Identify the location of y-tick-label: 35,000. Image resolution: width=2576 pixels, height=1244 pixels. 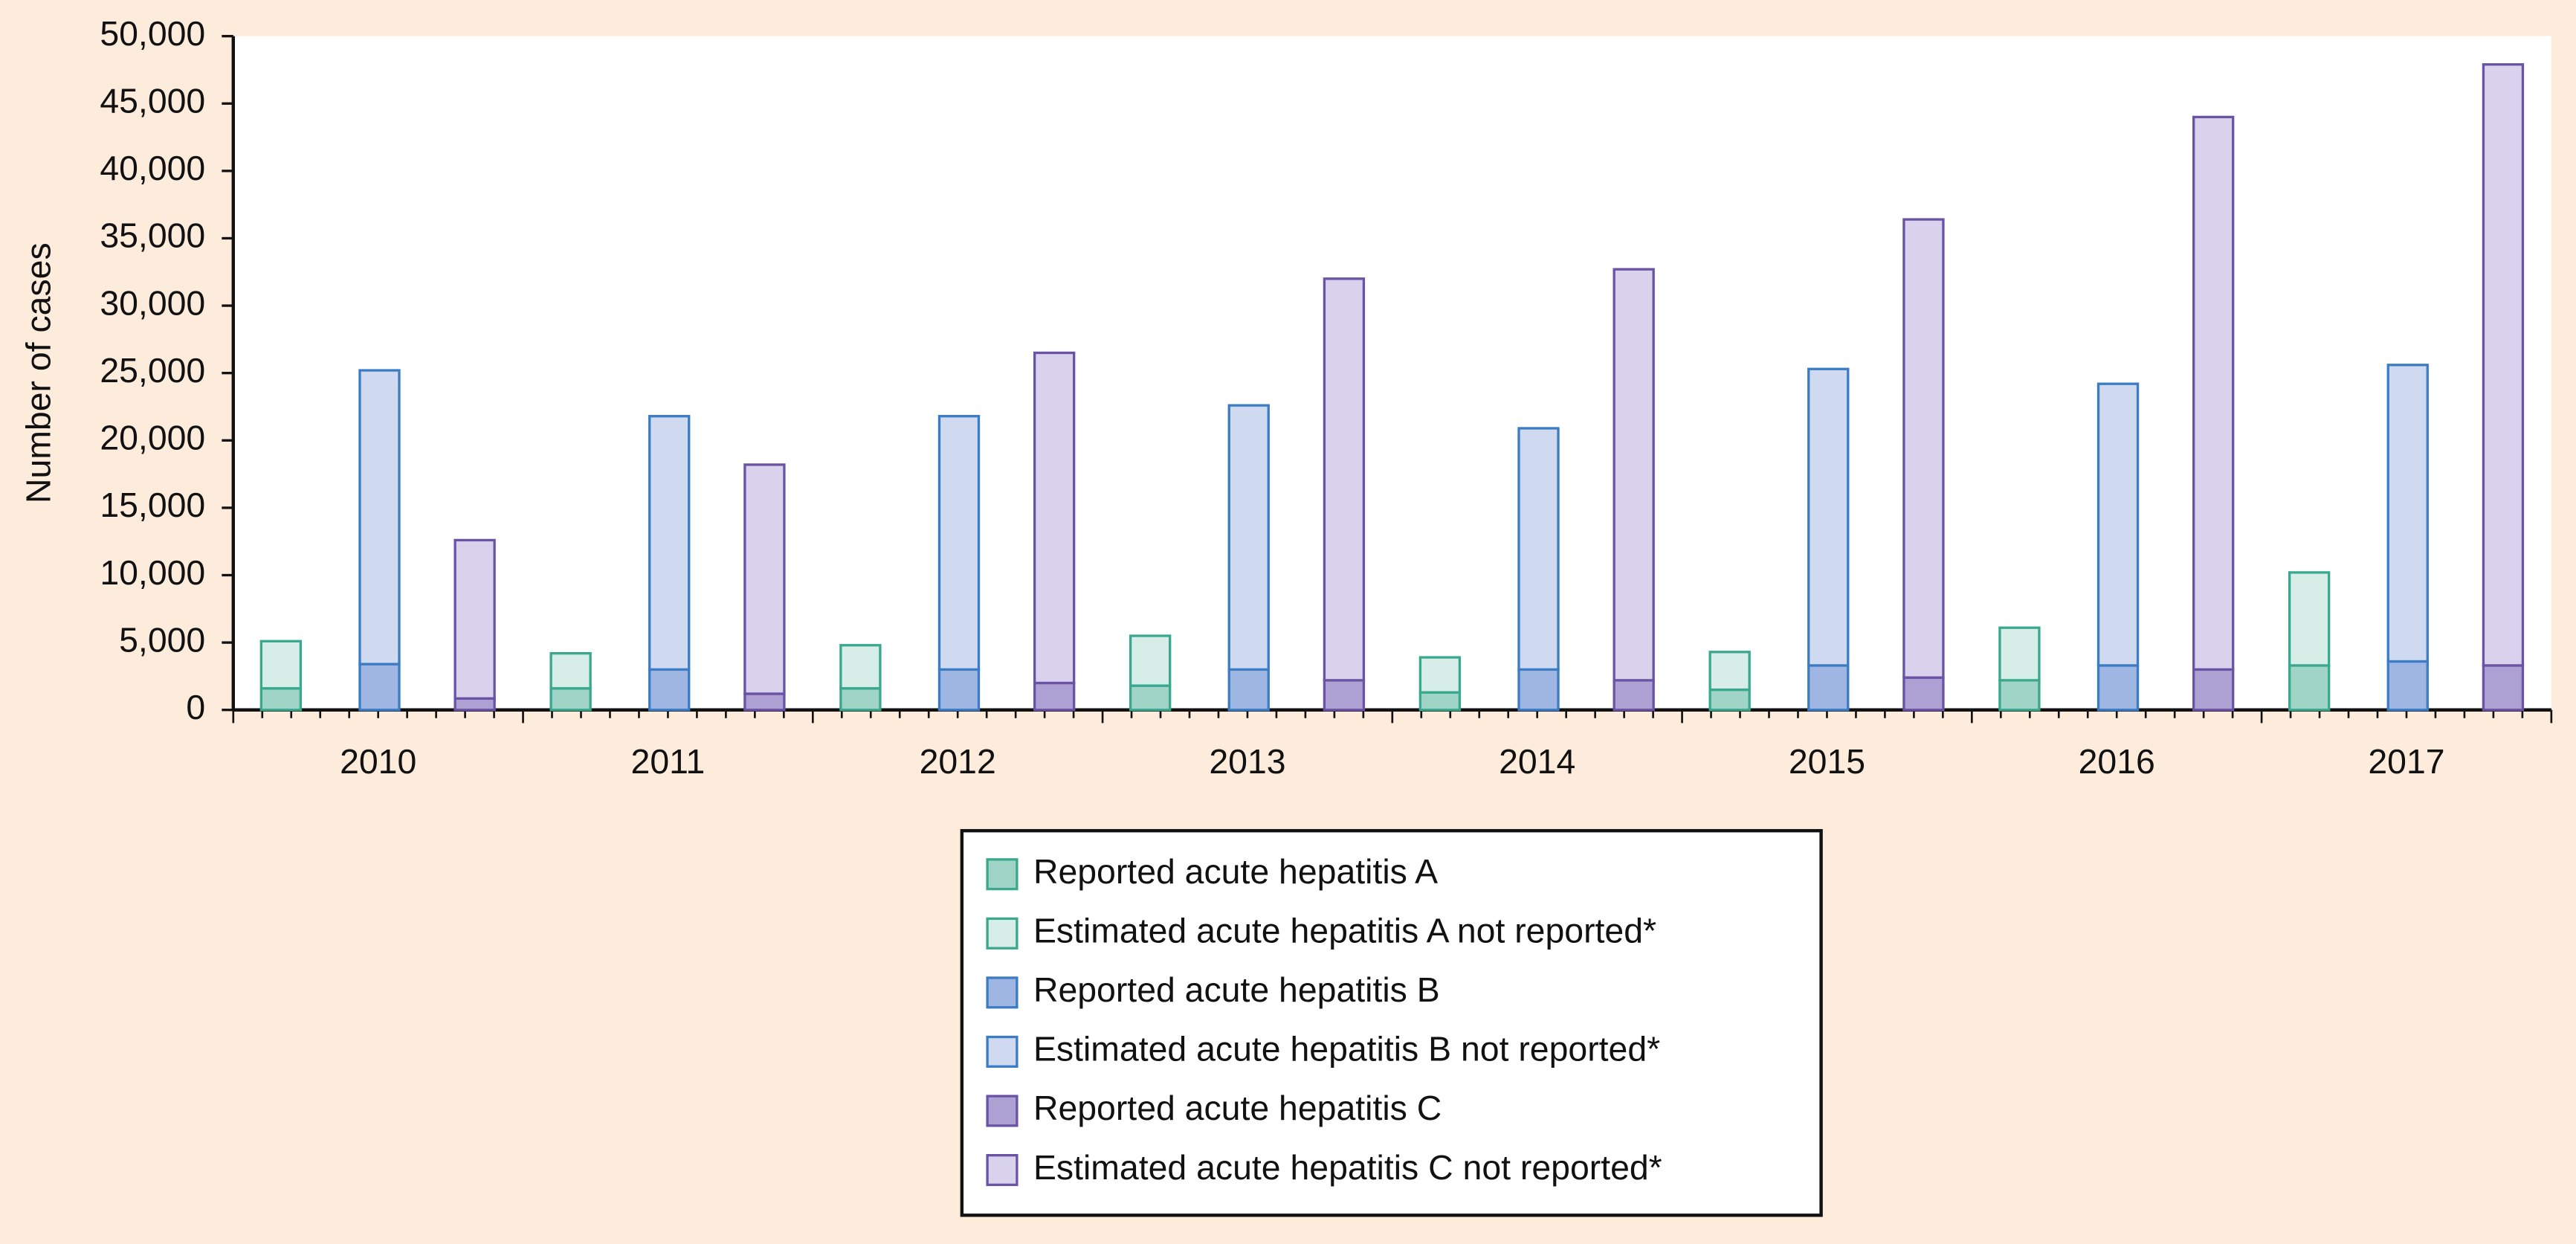
(152, 236).